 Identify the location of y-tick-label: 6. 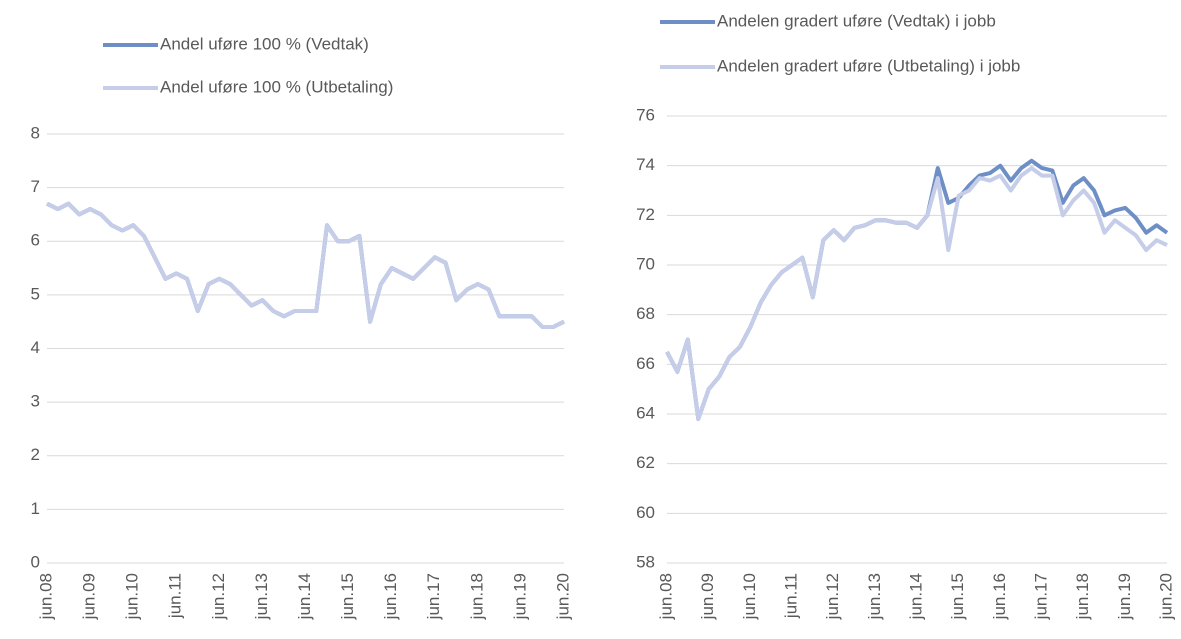
(35, 240).